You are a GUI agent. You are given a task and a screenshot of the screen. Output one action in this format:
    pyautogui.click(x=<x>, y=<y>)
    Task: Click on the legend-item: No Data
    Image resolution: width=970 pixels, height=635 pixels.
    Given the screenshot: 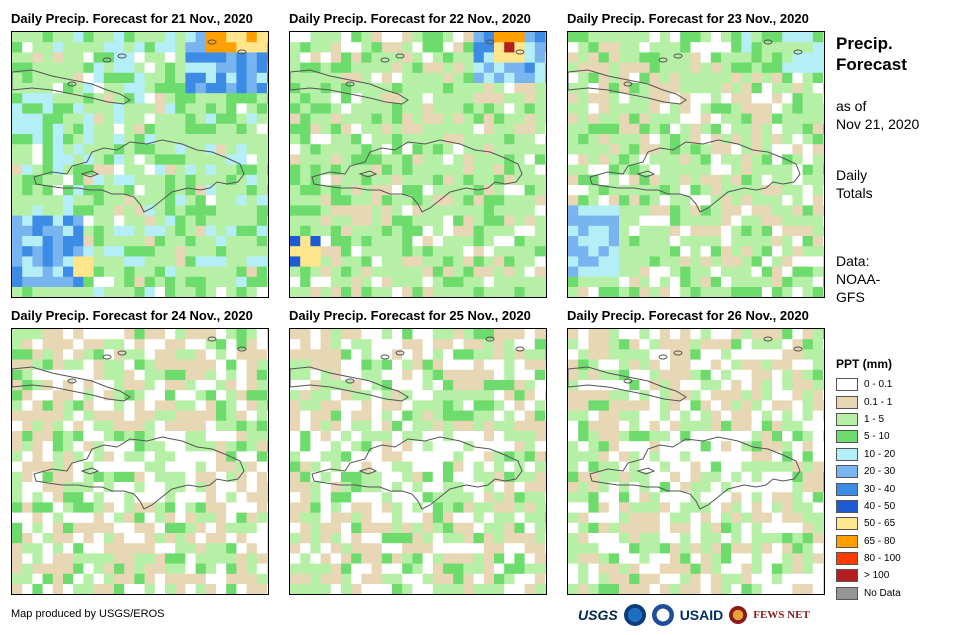 What is the action you would take?
    pyautogui.click(x=868, y=593)
    